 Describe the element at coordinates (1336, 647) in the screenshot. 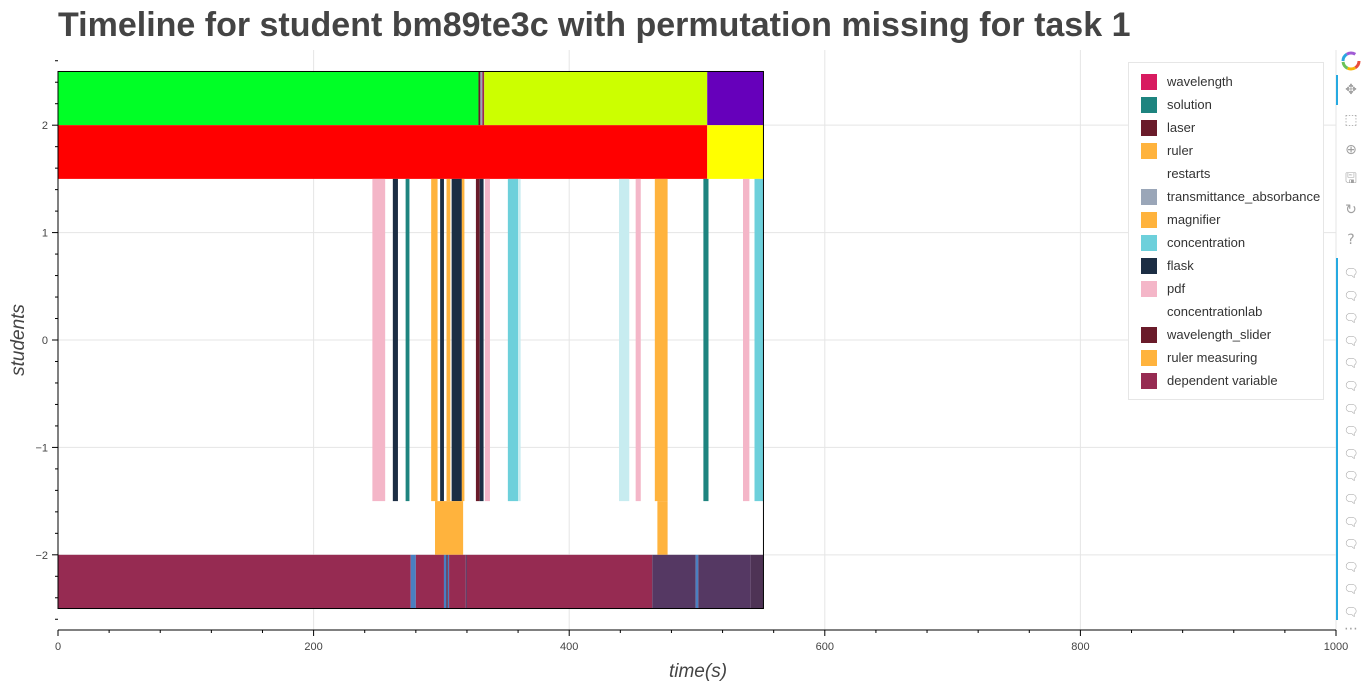

I see `x-tick-label: 1000` at that location.